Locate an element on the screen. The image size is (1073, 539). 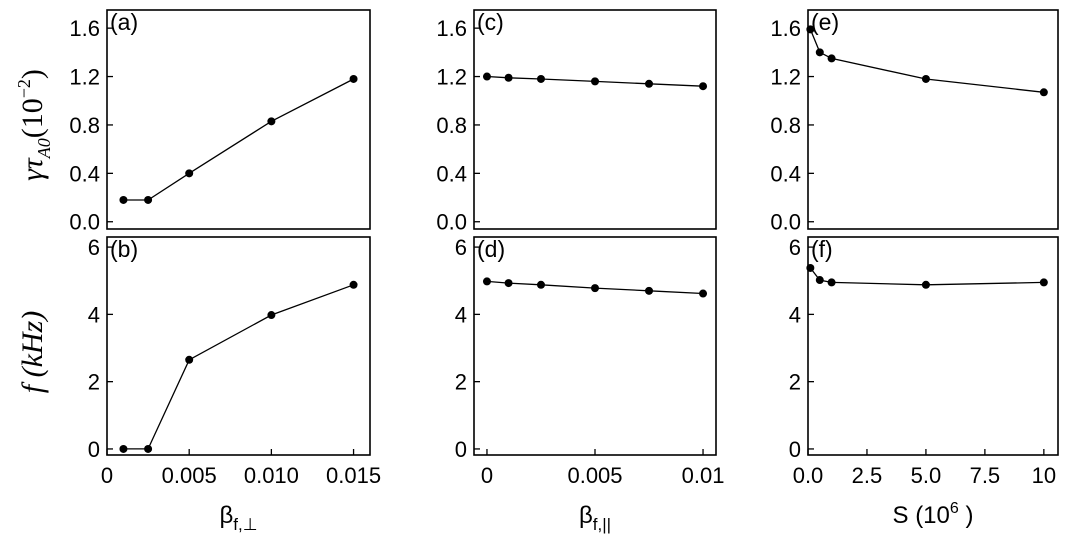
x-tick-label: 0.0 is located at coordinates (808, 475).